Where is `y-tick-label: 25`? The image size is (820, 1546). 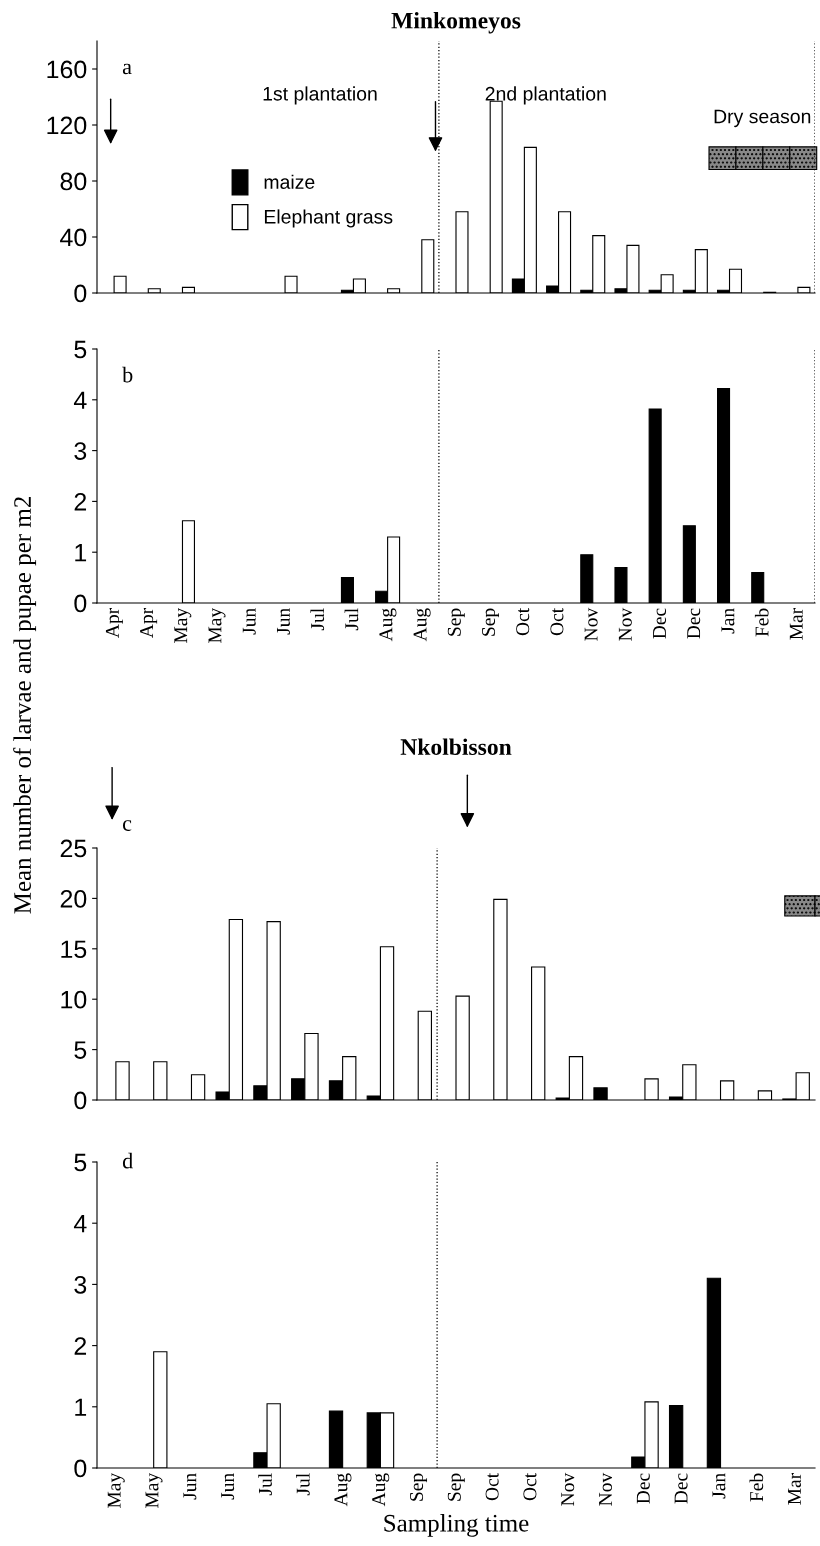
y-tick-label: 25 is located at coordinates (73, 848).